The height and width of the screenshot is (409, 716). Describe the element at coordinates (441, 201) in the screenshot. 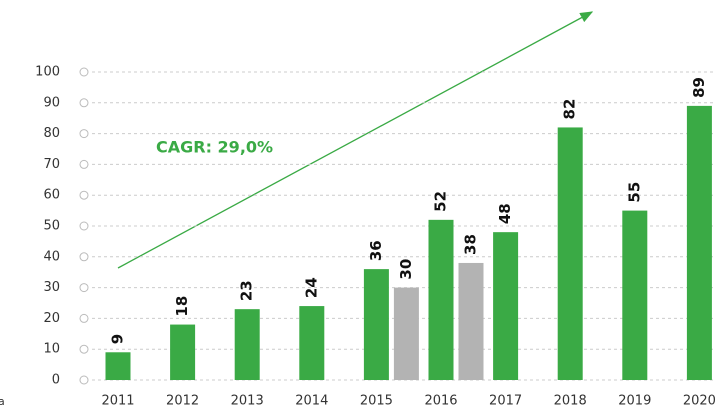

I see `data-label: 52` at that location.